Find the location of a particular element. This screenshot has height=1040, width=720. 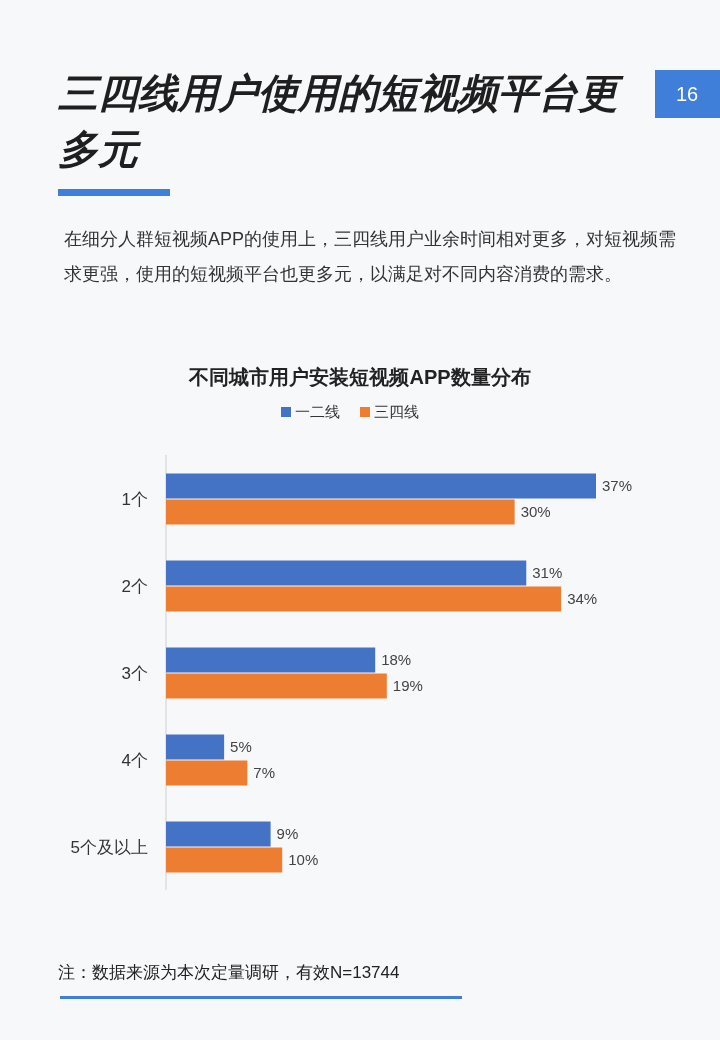

y-tick-label: 5个及以上 is located at coordinates (109, 847).